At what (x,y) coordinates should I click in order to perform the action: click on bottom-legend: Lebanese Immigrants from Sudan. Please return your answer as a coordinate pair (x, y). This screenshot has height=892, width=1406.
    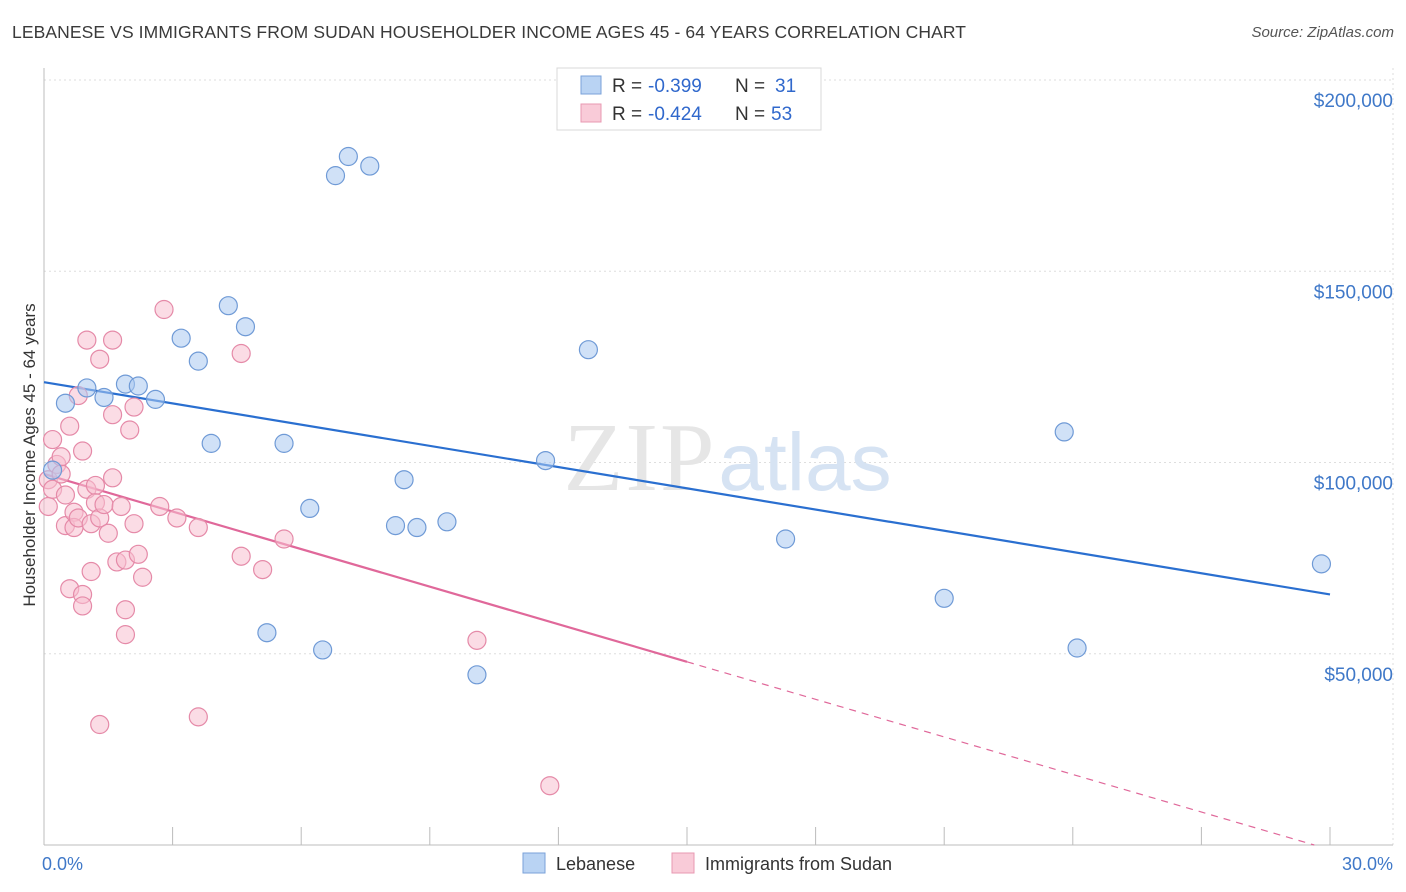
    Looking at the image, I should click on (707, 863).